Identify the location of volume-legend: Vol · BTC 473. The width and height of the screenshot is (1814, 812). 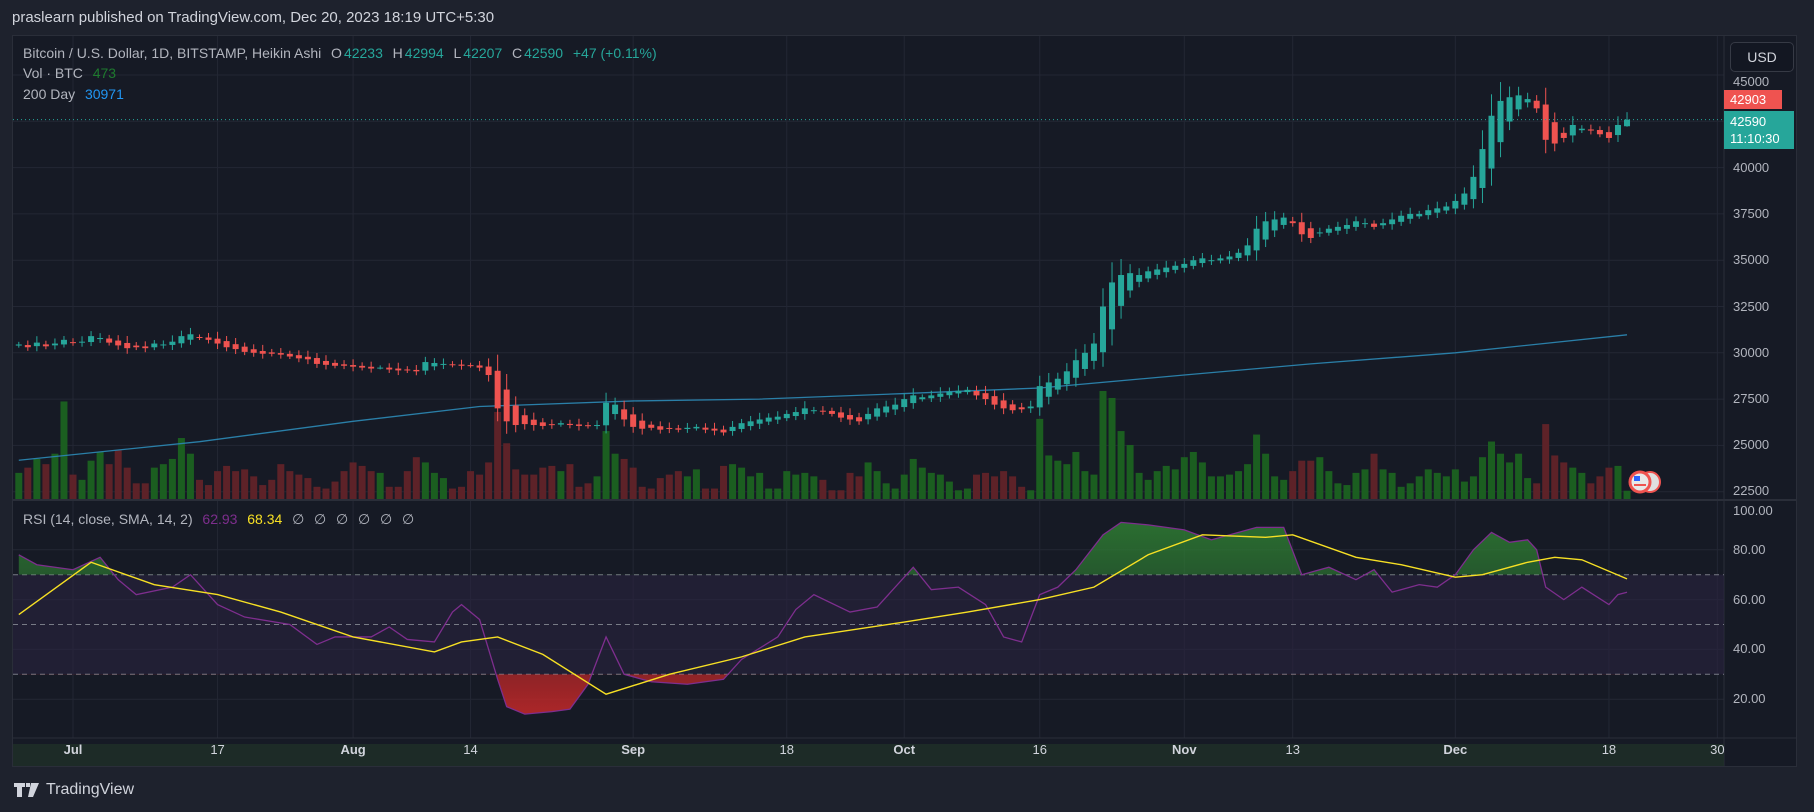
(70, 73).